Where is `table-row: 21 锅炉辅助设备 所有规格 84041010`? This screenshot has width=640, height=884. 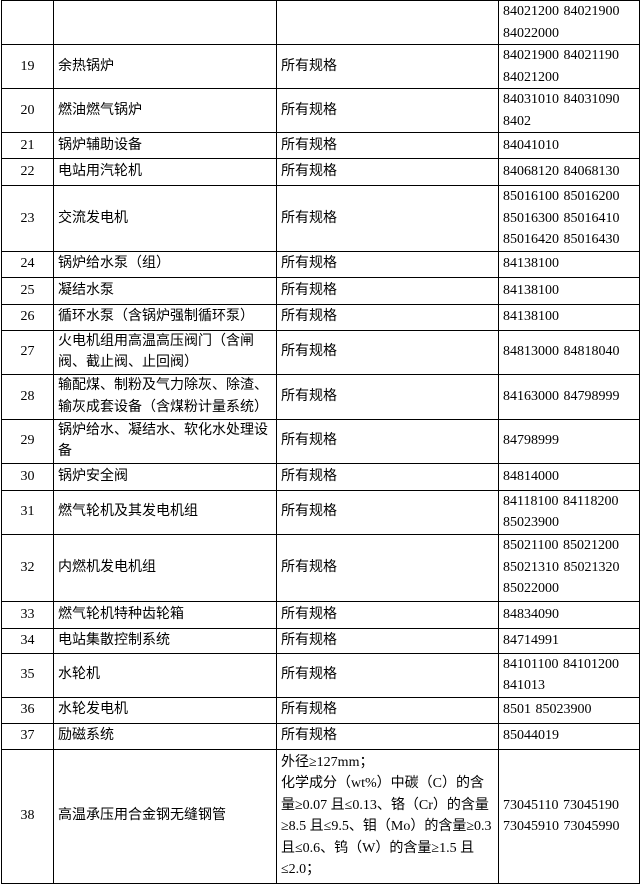 table-row: 21 锅炉辅助设备 所有规格 84041010 is located at coordinates (320, 145).